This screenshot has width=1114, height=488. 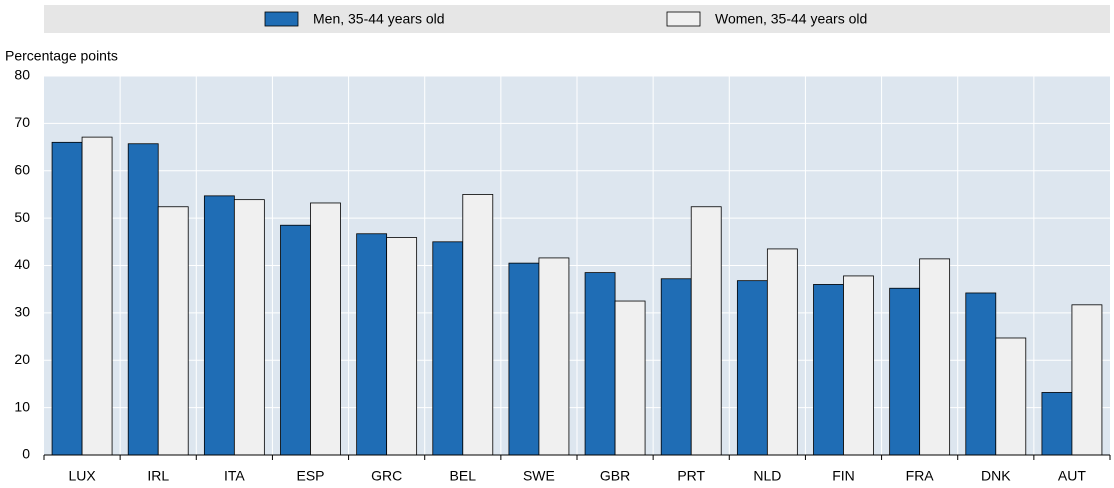 What do you see at coordinates (234, 476) in the screenshot?
I see `x-tick-label: ITA` at bounding box center [234, 476].